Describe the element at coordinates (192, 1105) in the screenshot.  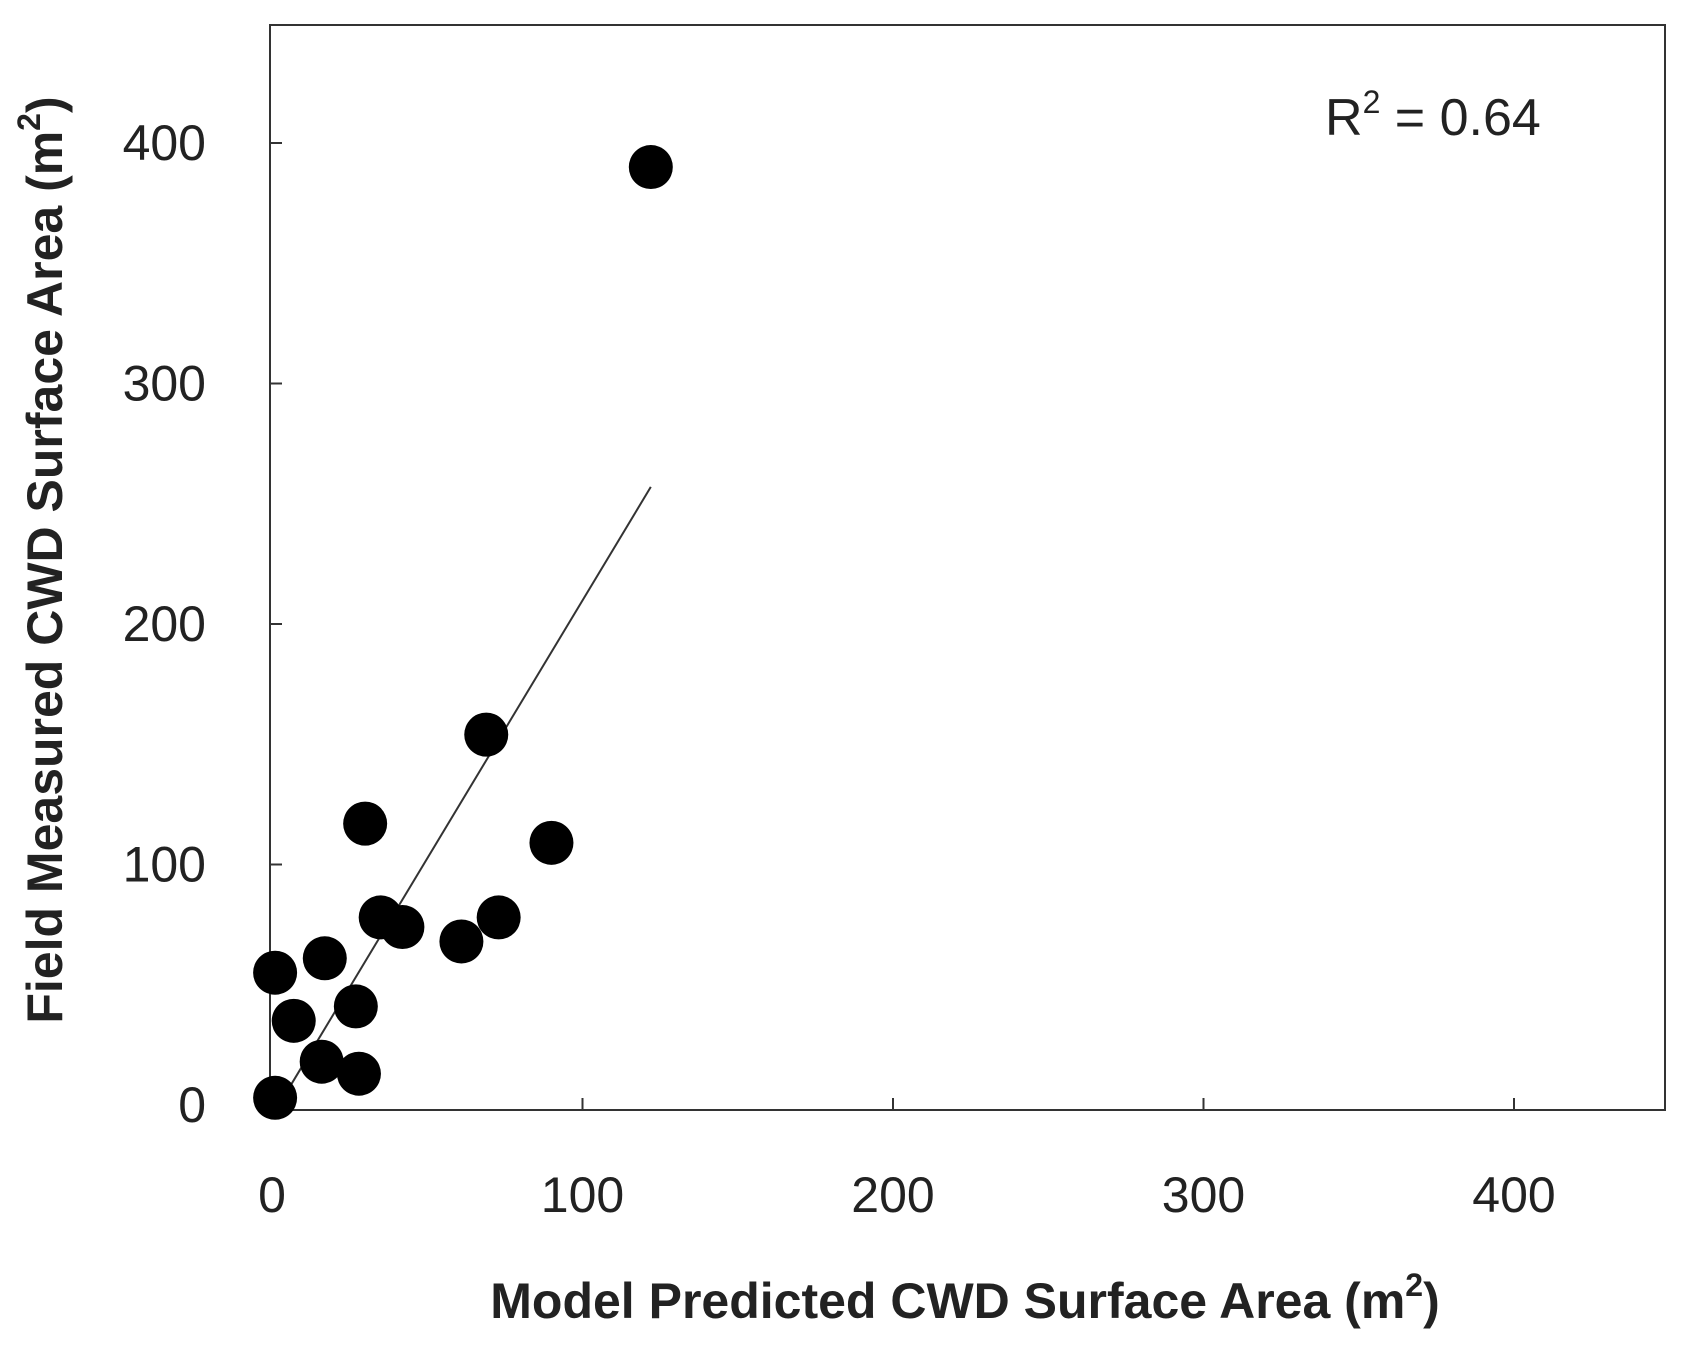
I see `y-tick-label: 0` at that location.